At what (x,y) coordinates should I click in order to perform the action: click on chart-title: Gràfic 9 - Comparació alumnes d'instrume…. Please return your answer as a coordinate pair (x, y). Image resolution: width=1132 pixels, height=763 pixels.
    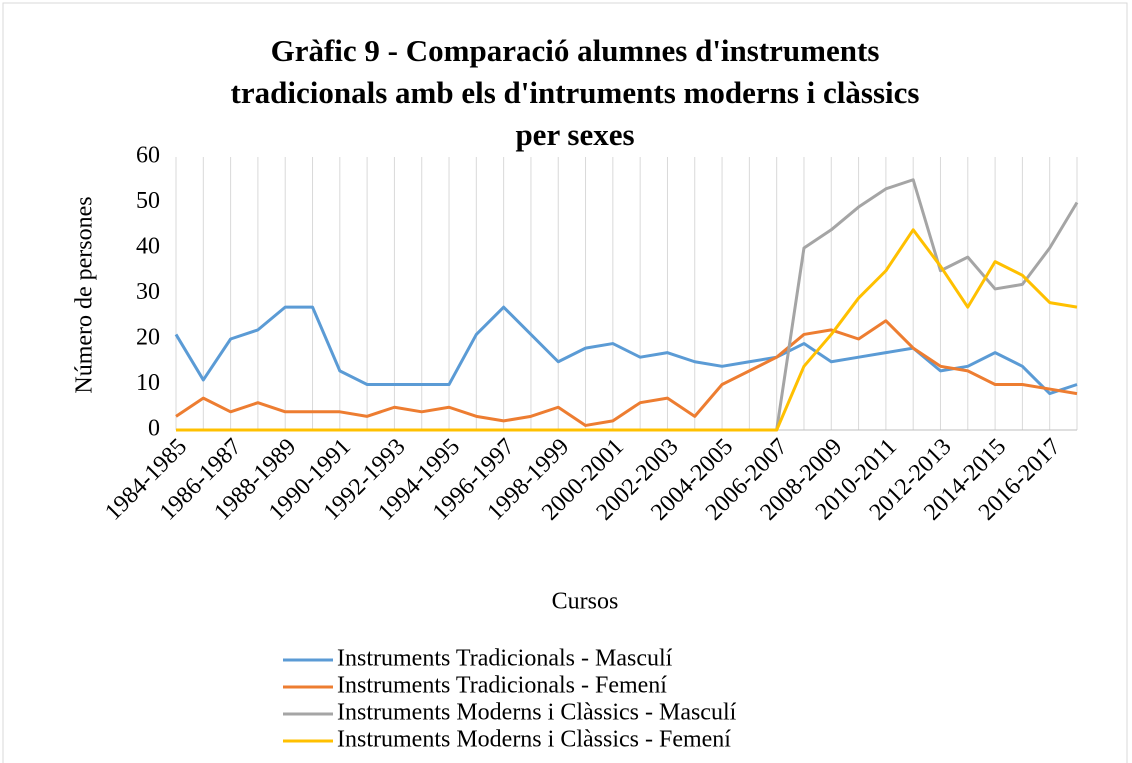
    Looking at the image, I should click on (575, 92).